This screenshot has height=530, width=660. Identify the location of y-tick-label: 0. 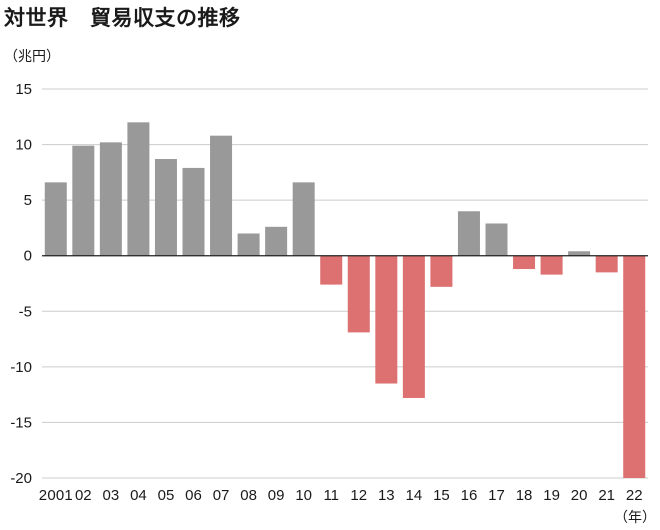
(28, 256).